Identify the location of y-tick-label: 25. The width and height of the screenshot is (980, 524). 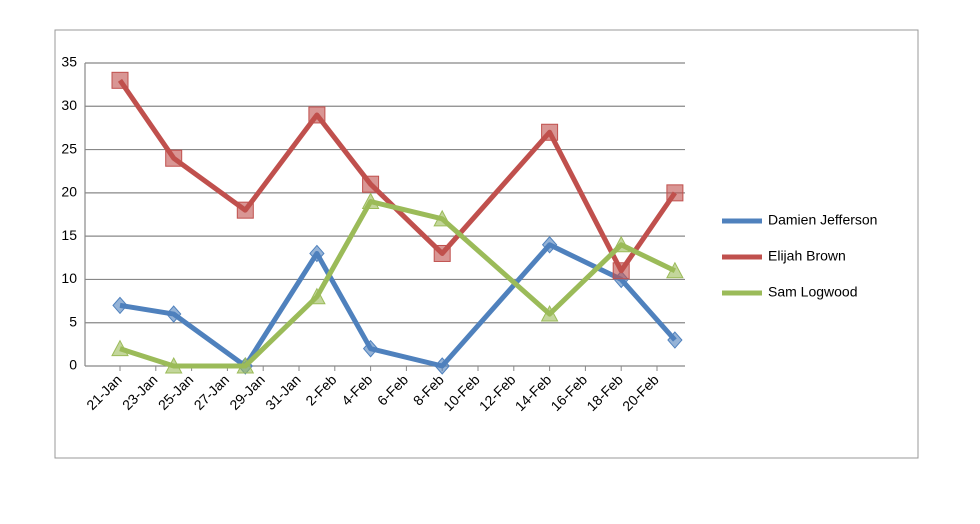
(69, 148).